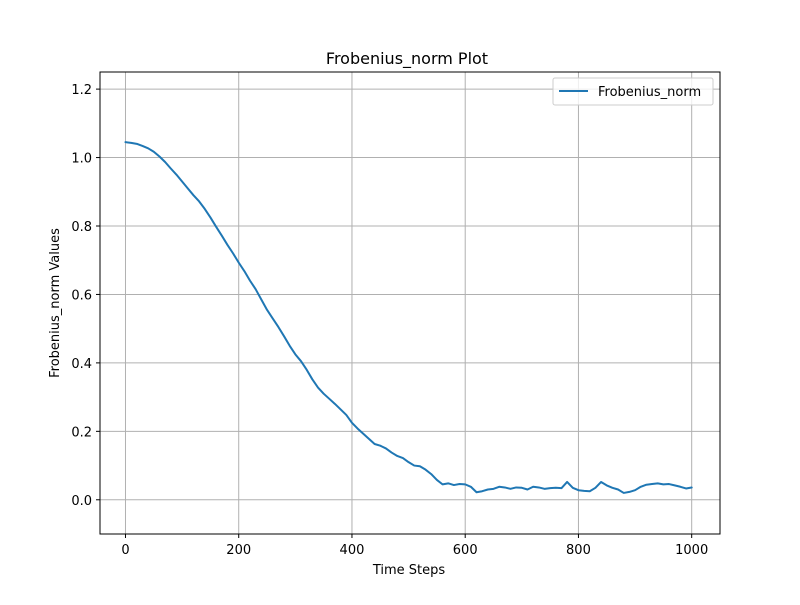 The image size is (800, 605). Describe the element at coordinates (81, 295) in the screenshot. I see `y-tick-label: 0.6` at that location.